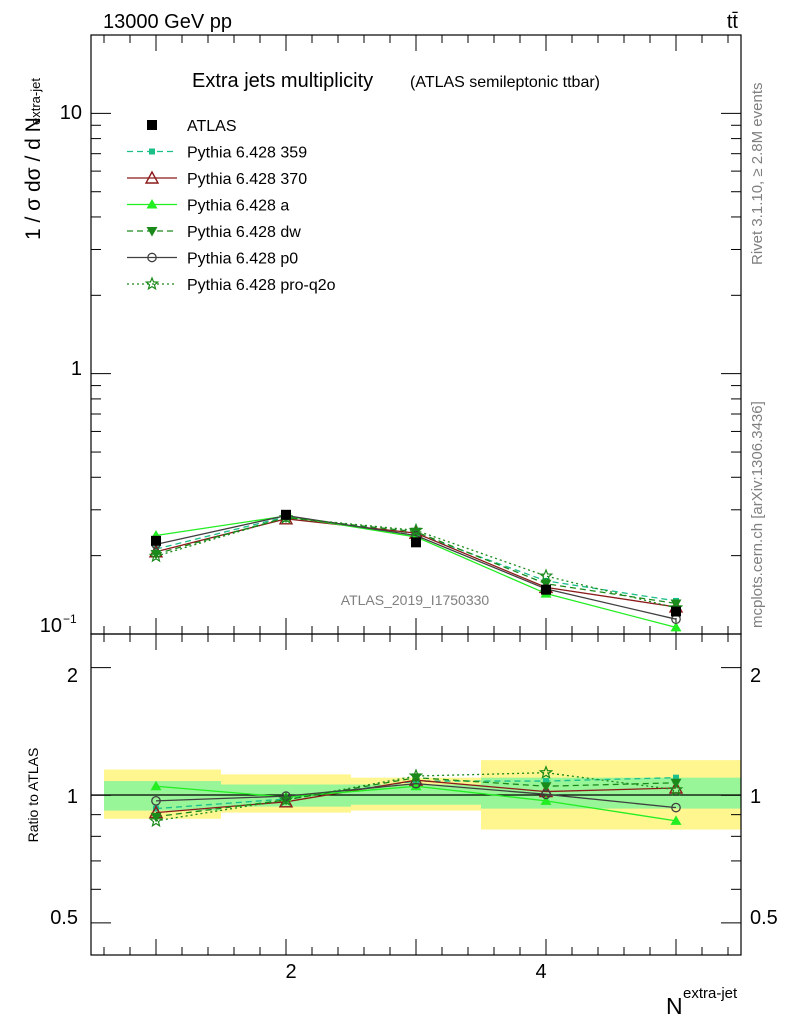 Image resolution: width=786 pixels, height=1024 pixels. I want to click on xtick-label-4: 4, so click(540, 972).